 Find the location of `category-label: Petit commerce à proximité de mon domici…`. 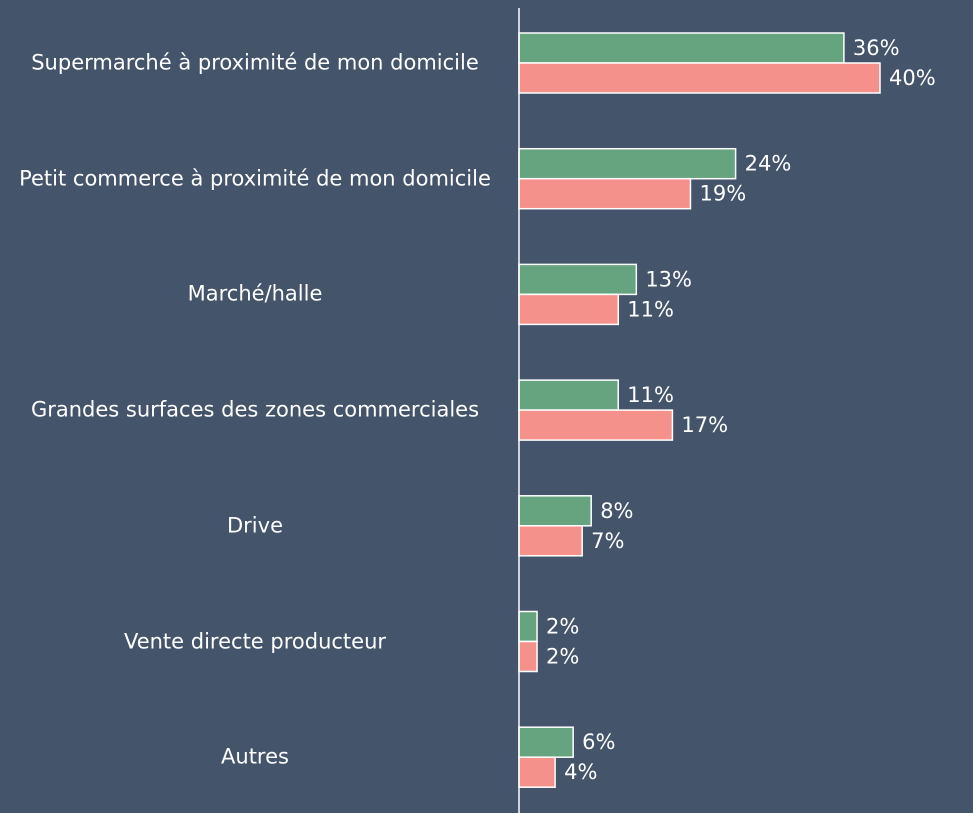

category-label: Petit commerce à proximité de mon domici… is located at coordinates (255, 178).